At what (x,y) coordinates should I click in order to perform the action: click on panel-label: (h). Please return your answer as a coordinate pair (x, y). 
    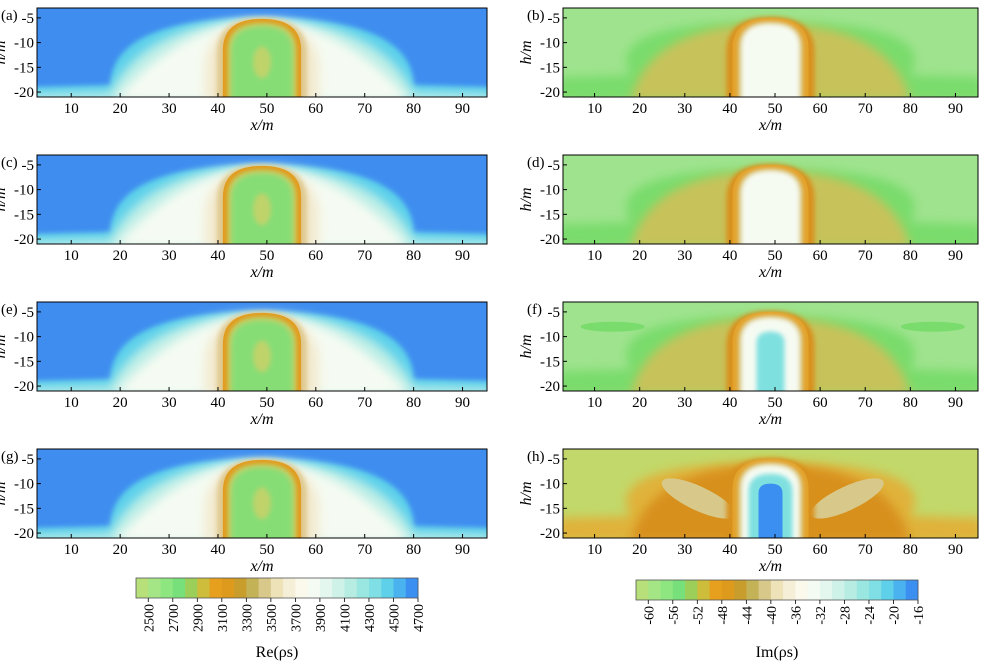
    Looking at the image, I should click on (536, 457).